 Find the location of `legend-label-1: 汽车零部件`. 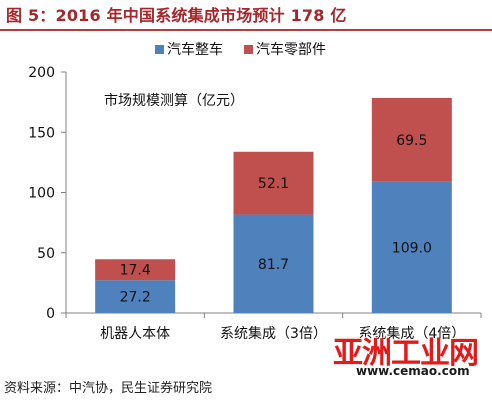

legend-label-1: 汽车零部件 is located at coordinates (291, 49).